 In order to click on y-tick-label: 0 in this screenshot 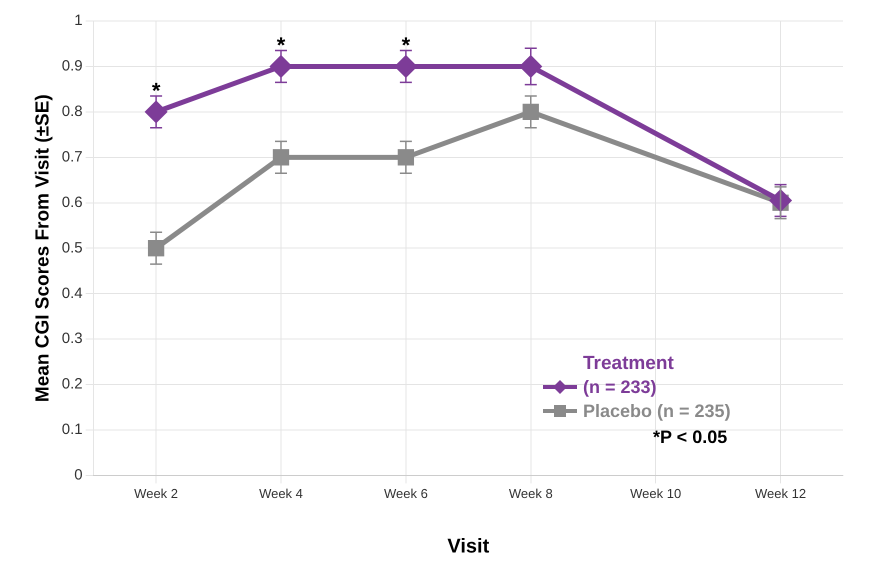, I will do `click(78, 475)`.